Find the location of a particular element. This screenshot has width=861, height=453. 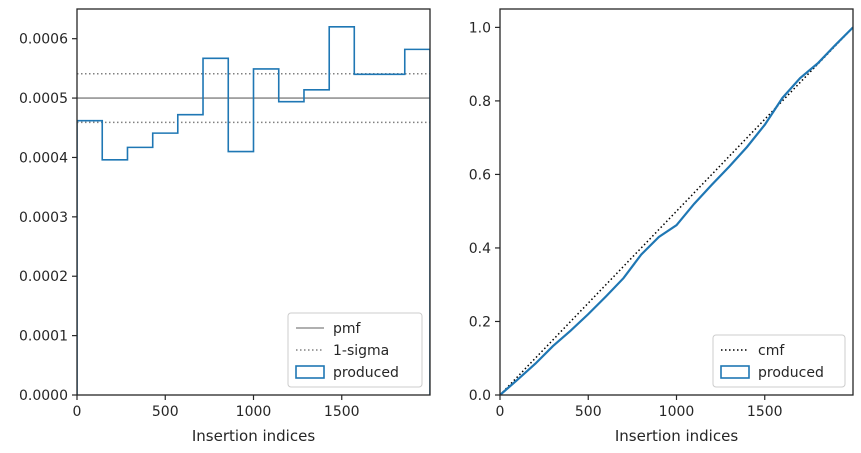

y-tick-label: 0.0004 is located at coordinates (43, 158).